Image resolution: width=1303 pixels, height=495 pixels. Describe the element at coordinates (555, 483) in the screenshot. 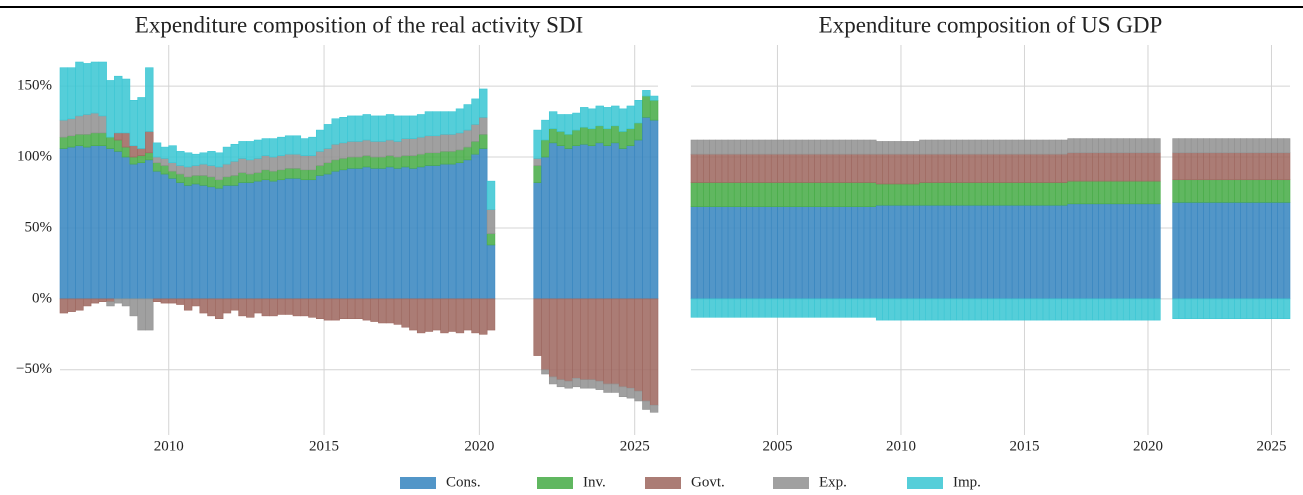

I see `legend-swatch` at that location.